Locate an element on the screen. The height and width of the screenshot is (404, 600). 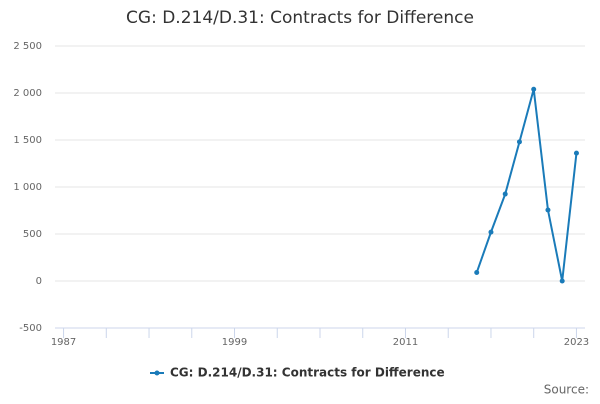
series-line is located at coordinates (526, 185).